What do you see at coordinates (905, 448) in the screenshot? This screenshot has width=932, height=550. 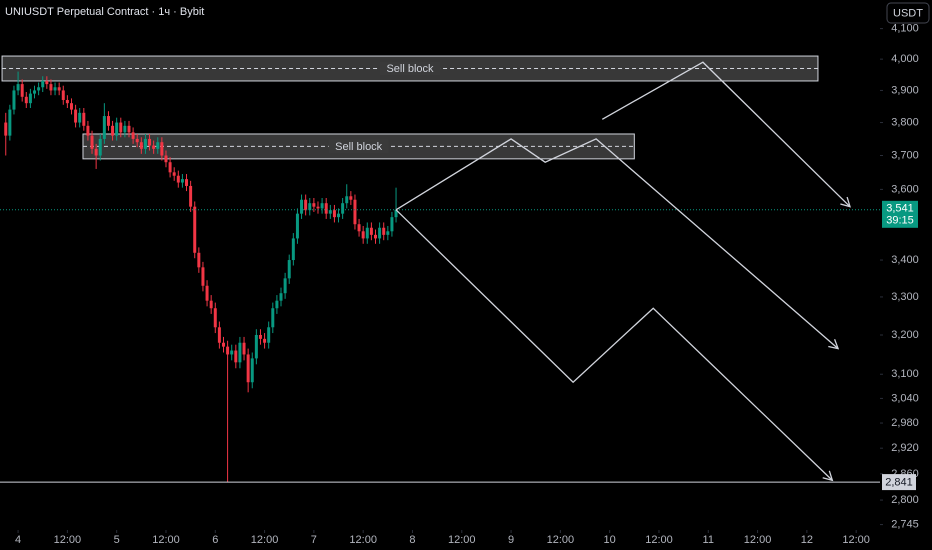 I see `y-tick-label: 2,920` at bounding box center [905, 448].